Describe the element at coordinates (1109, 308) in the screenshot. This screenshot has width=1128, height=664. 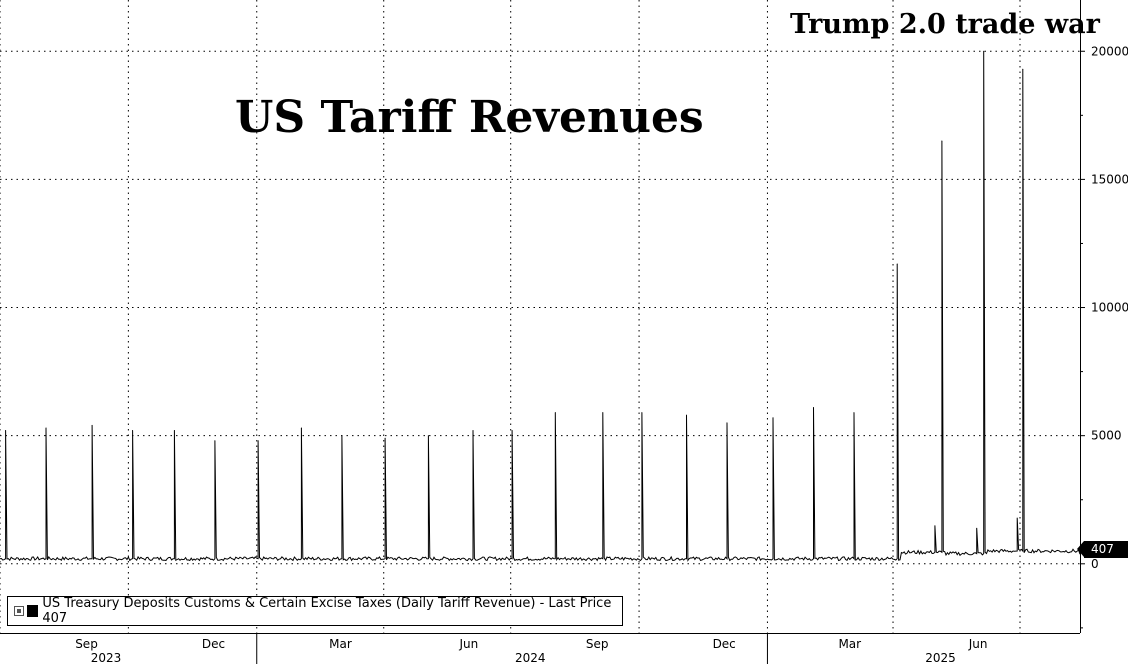
I see `y-tick-label: 10000` at that location.